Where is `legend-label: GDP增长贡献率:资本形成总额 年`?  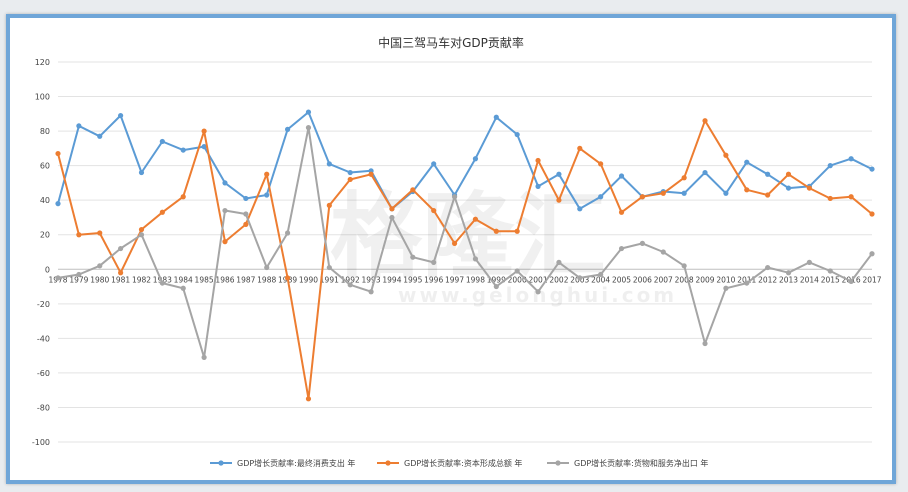
legend-label: GDP增长贡献率:资本形成总额 年 is located at coordinates (463, 463).